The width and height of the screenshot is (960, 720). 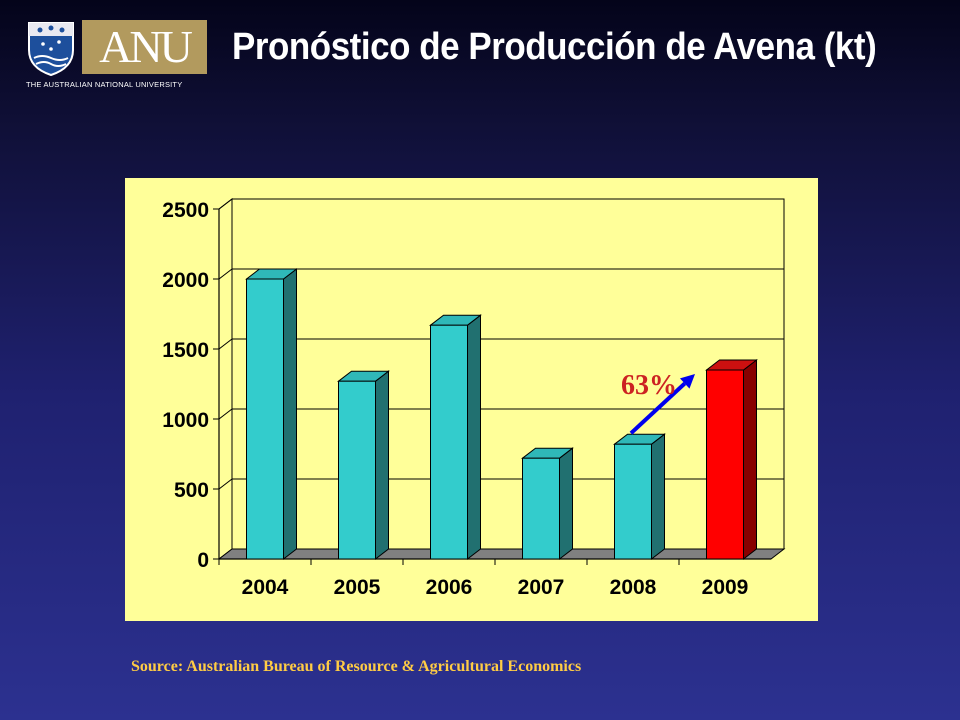 I want to click on university-crest-icon, so click(x=51, y=49).